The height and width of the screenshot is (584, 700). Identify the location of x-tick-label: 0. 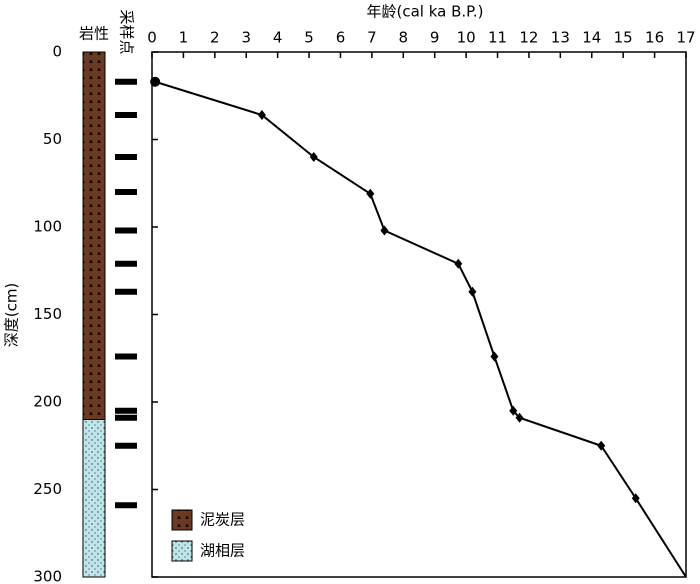
(152, 38).